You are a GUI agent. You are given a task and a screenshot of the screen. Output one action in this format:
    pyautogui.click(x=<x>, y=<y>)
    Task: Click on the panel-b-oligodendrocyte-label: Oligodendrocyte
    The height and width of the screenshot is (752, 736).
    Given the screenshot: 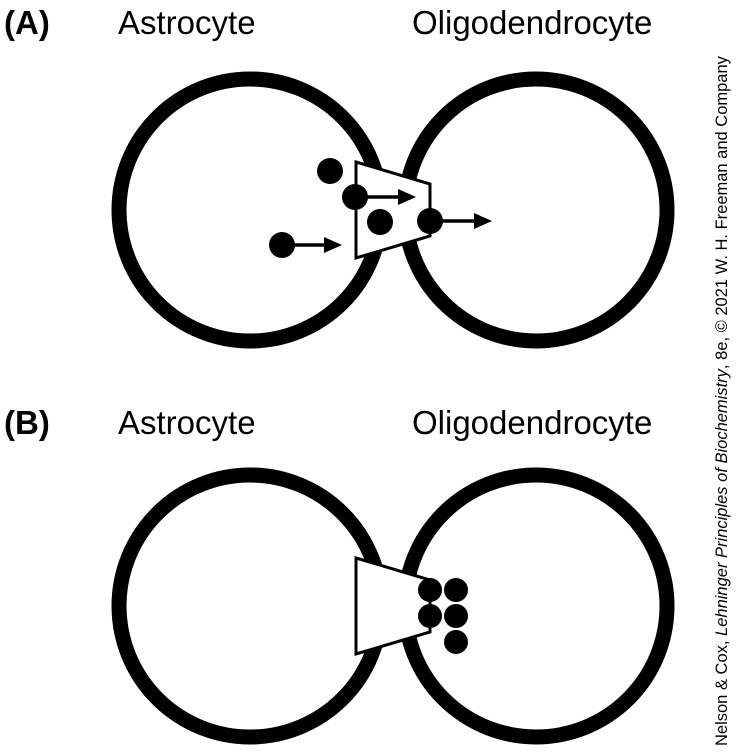 What is the action you would take?
    pyautogui.click(x=532, y=422)
    